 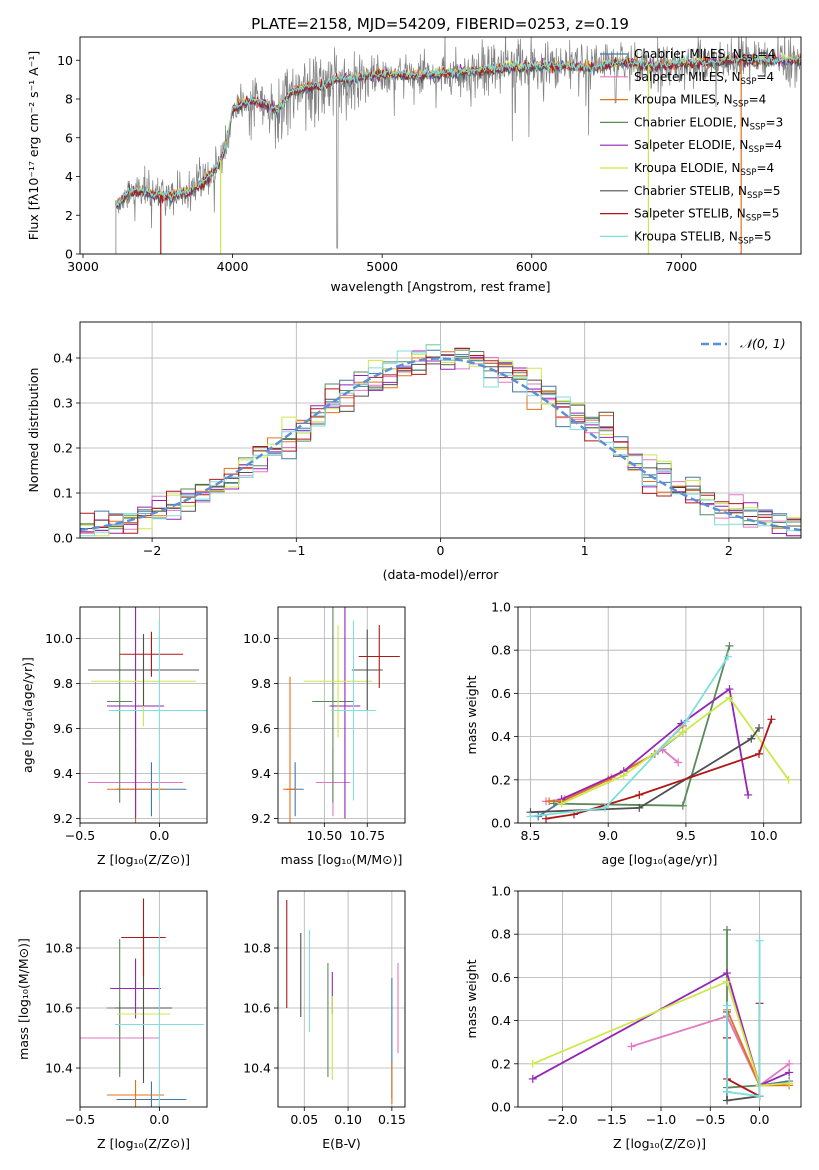 What do you see at coordinates (440, 286) in the screenshot?
I see `x-axis-label: wavelength [Angstrom, rest frame]` at bounding box center [440, 286].